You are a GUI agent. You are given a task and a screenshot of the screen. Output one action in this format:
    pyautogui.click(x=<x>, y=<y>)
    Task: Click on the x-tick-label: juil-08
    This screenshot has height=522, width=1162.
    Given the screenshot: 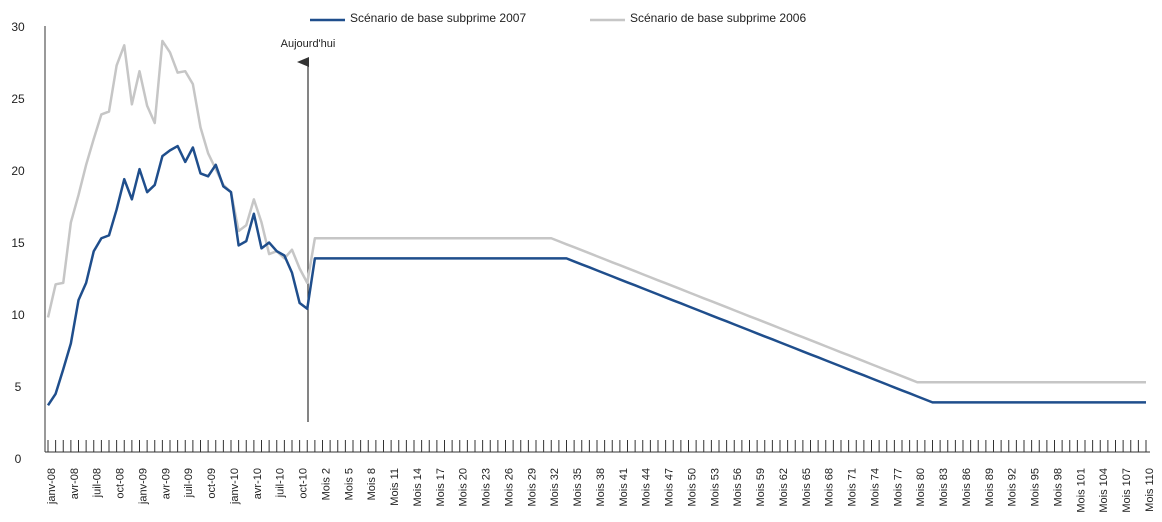 What is the action you would take?
    pyautogui.click(x=98, y=483)
    